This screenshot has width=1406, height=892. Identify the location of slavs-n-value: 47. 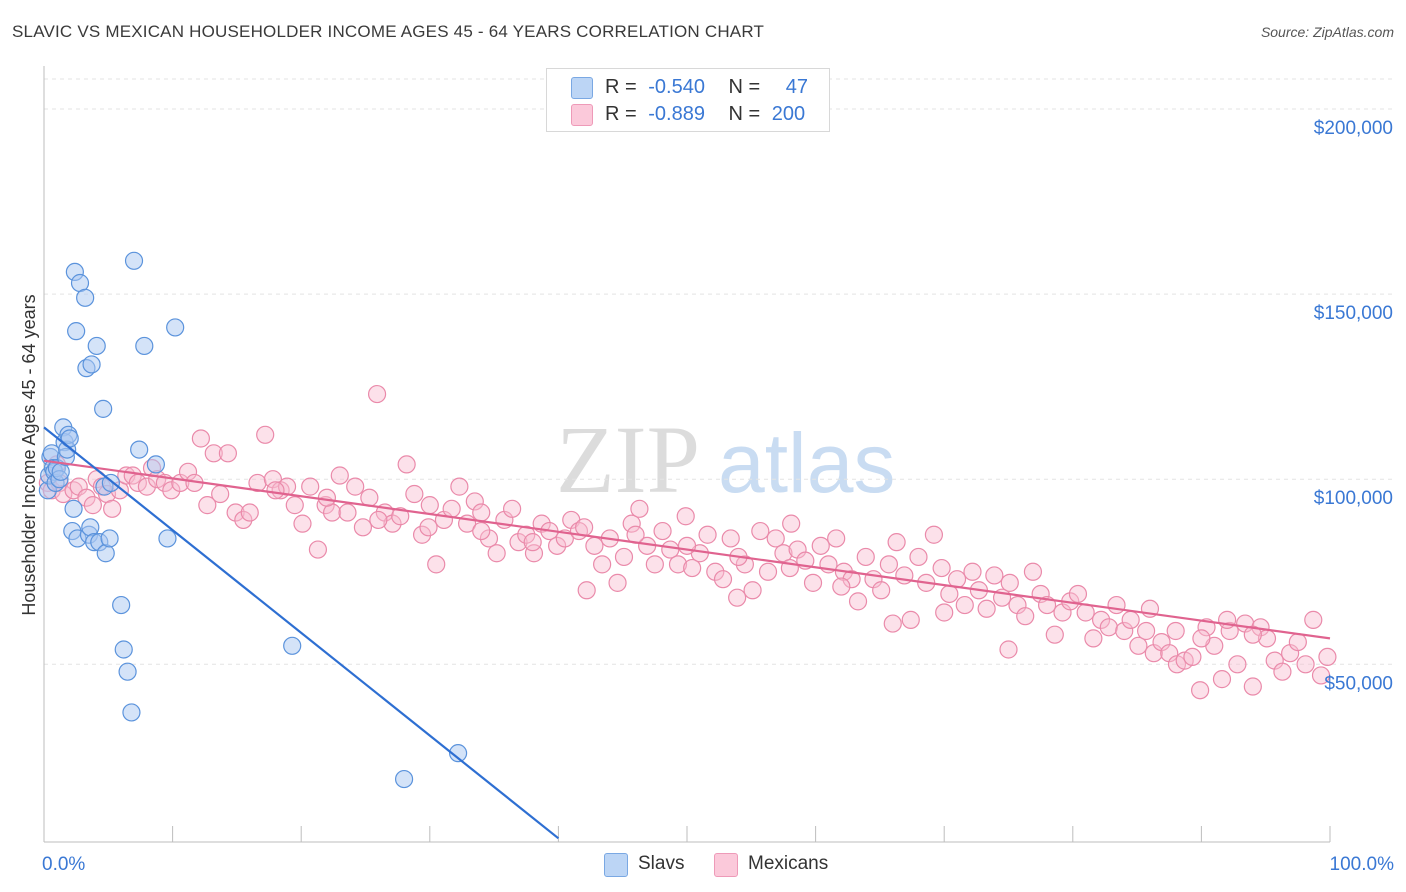
(797, 87).